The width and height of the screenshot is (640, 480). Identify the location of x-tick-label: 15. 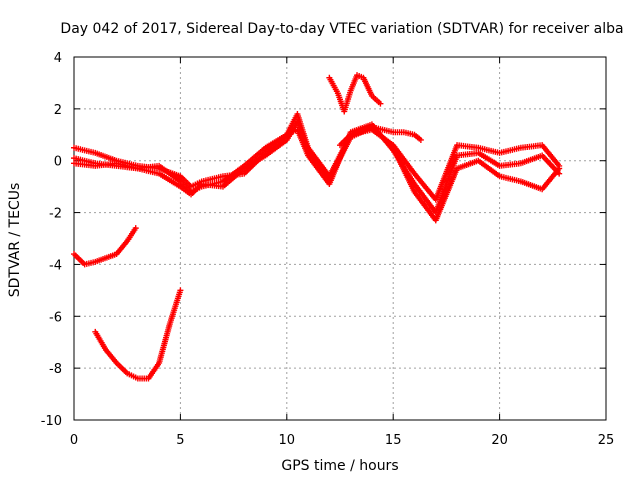
(393, 440).